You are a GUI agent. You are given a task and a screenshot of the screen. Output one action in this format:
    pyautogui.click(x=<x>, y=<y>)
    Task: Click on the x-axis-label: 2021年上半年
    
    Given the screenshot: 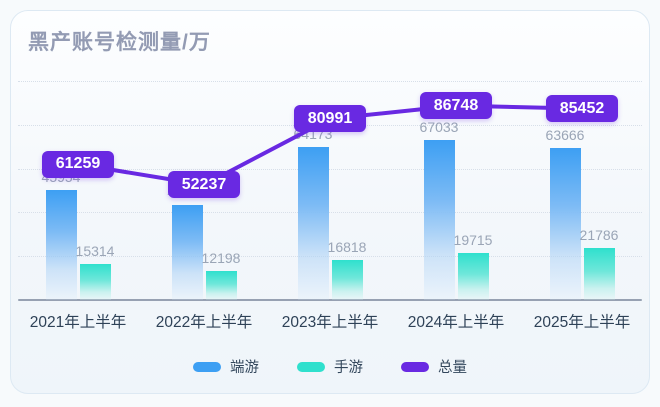 What is the action you would take?
    pyautogui.click(x=78, y=322)
    